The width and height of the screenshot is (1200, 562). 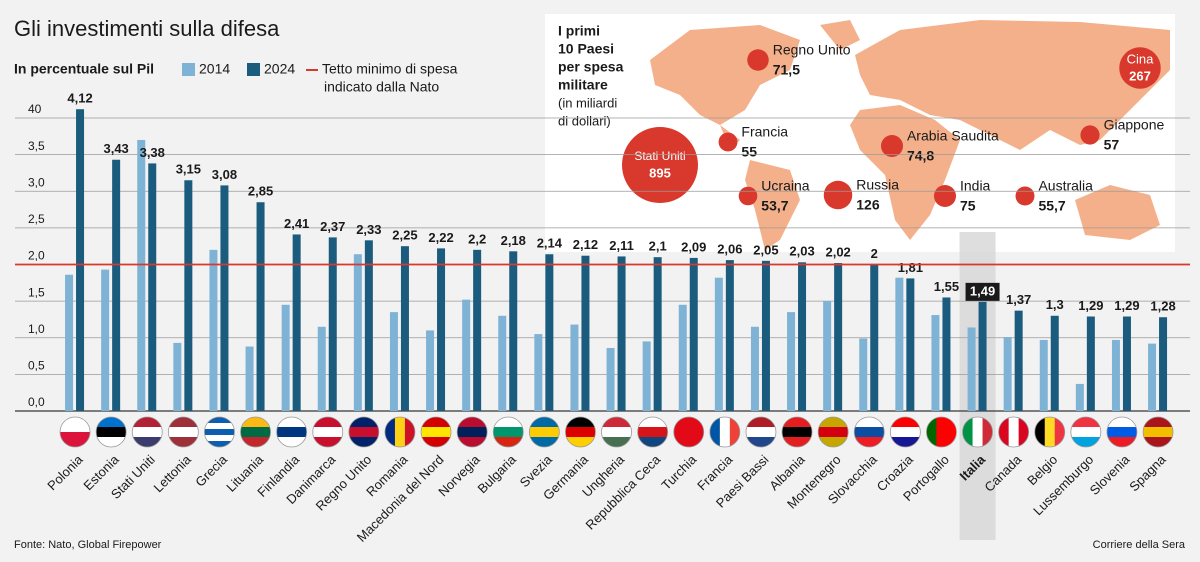 What do you see at coordinates (36, 402) in the screenshot?
I see `y-tick-label: 0,0` at bounding box center [36, 402].